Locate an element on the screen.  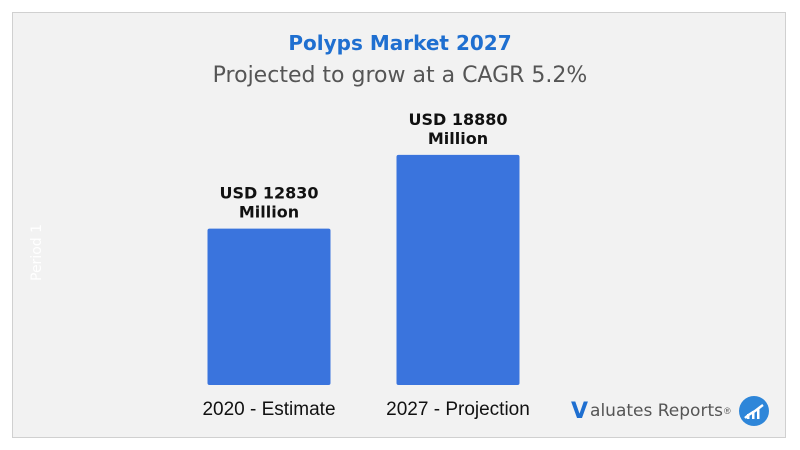
brand-name: aluates Reports is located at coordinates (656, 411).